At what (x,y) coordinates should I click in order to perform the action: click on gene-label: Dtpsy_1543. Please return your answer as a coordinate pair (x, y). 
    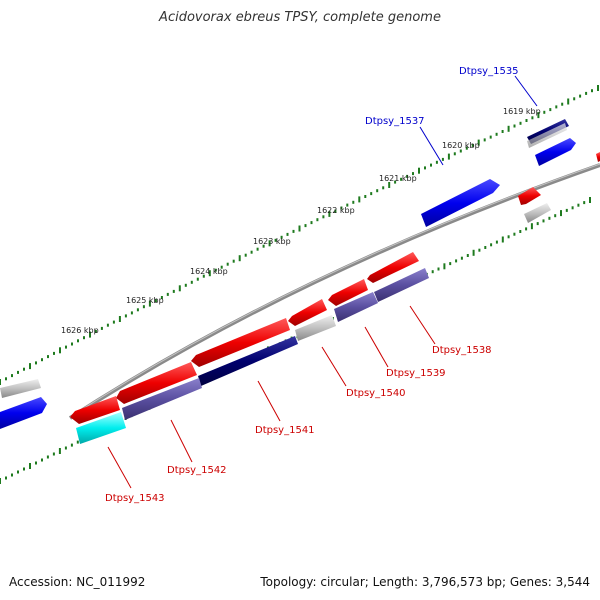
    Looking at the image, I should click on (135, 498).